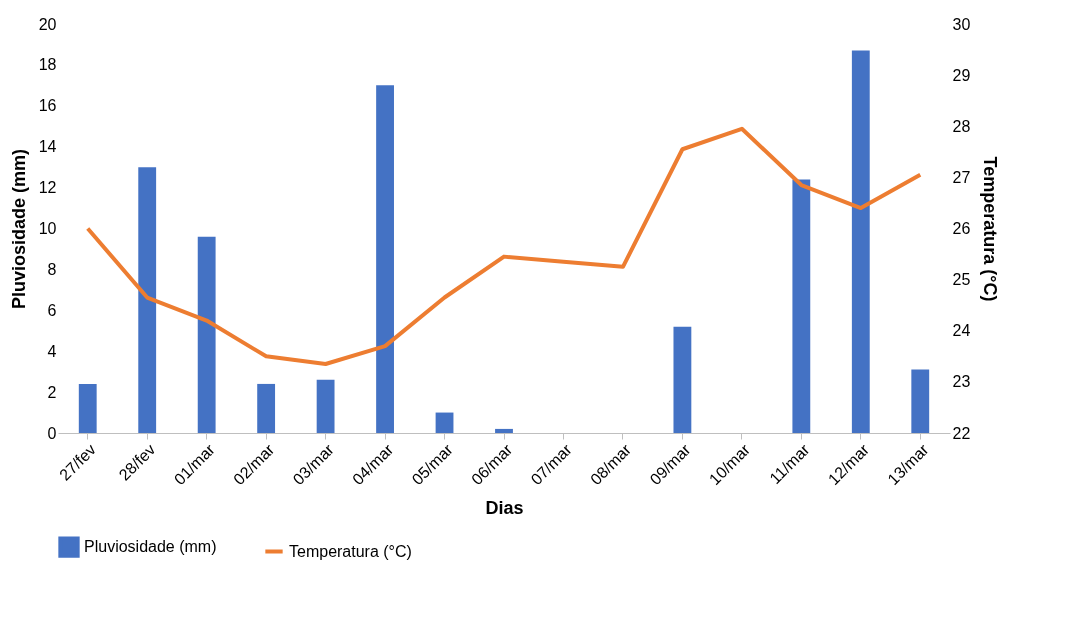 The image size is (1074, 625). Describe the element at coordinates (961, 280) in the screenshot. I see `y2-tick-label: 25` at that location.